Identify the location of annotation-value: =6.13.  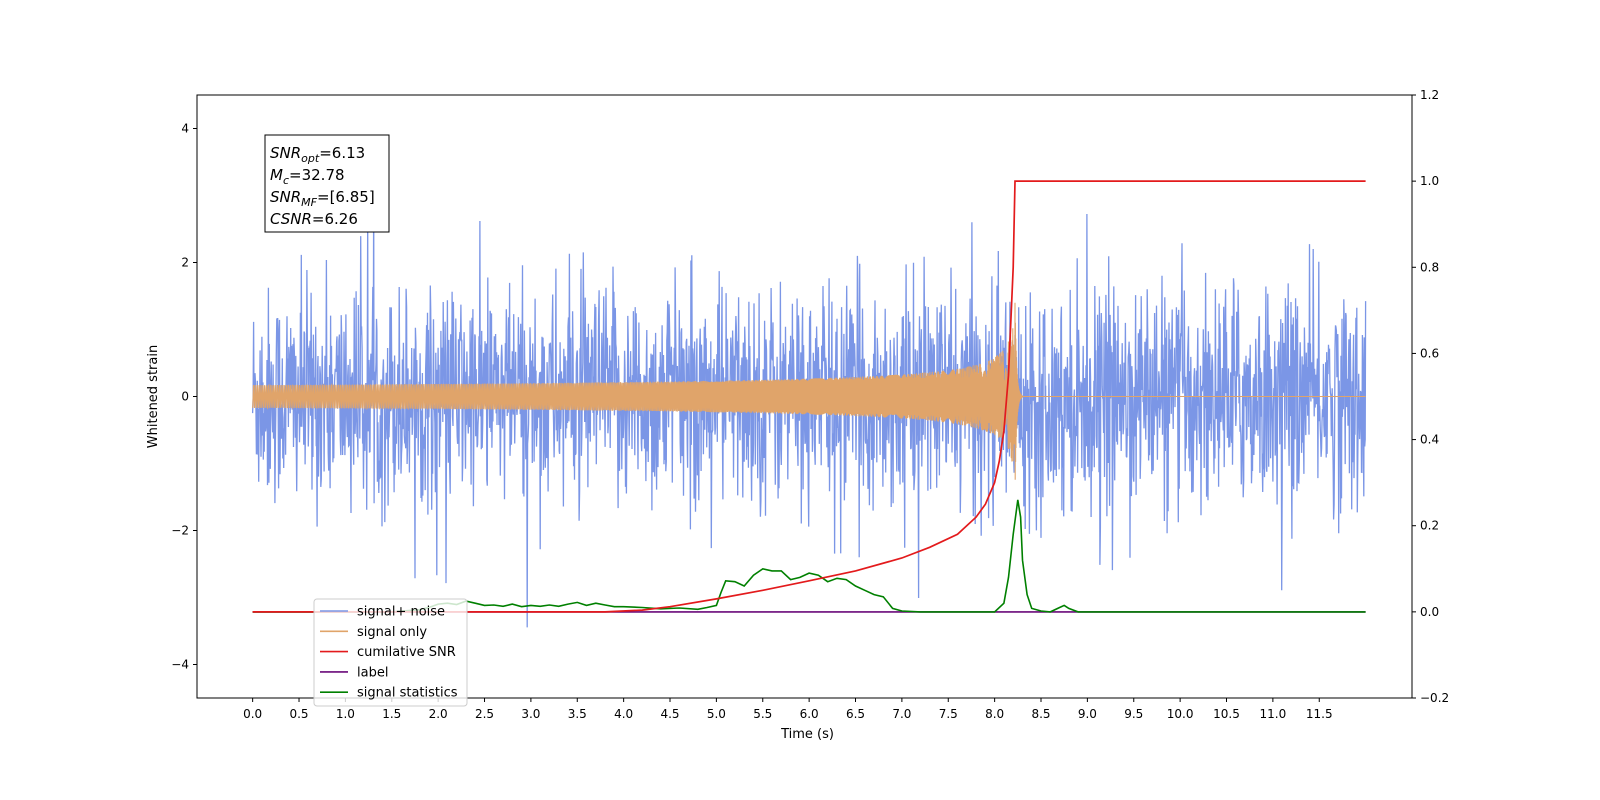
(342, 153).